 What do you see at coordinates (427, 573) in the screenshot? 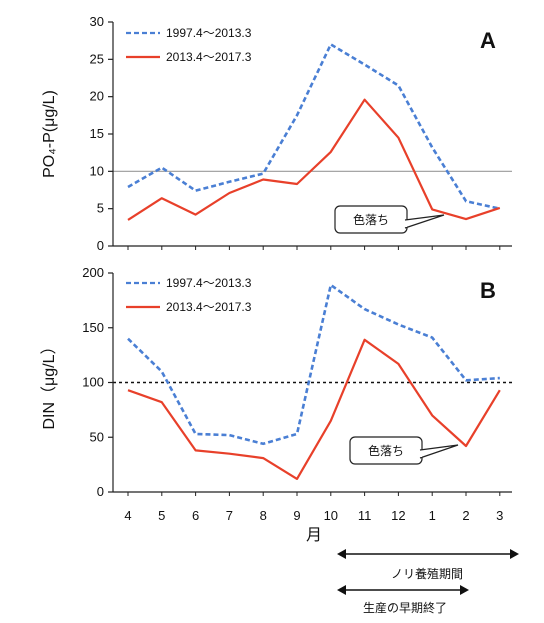
I see `period1-label: ノリ養殖期間` at bounding box center [427, 573].